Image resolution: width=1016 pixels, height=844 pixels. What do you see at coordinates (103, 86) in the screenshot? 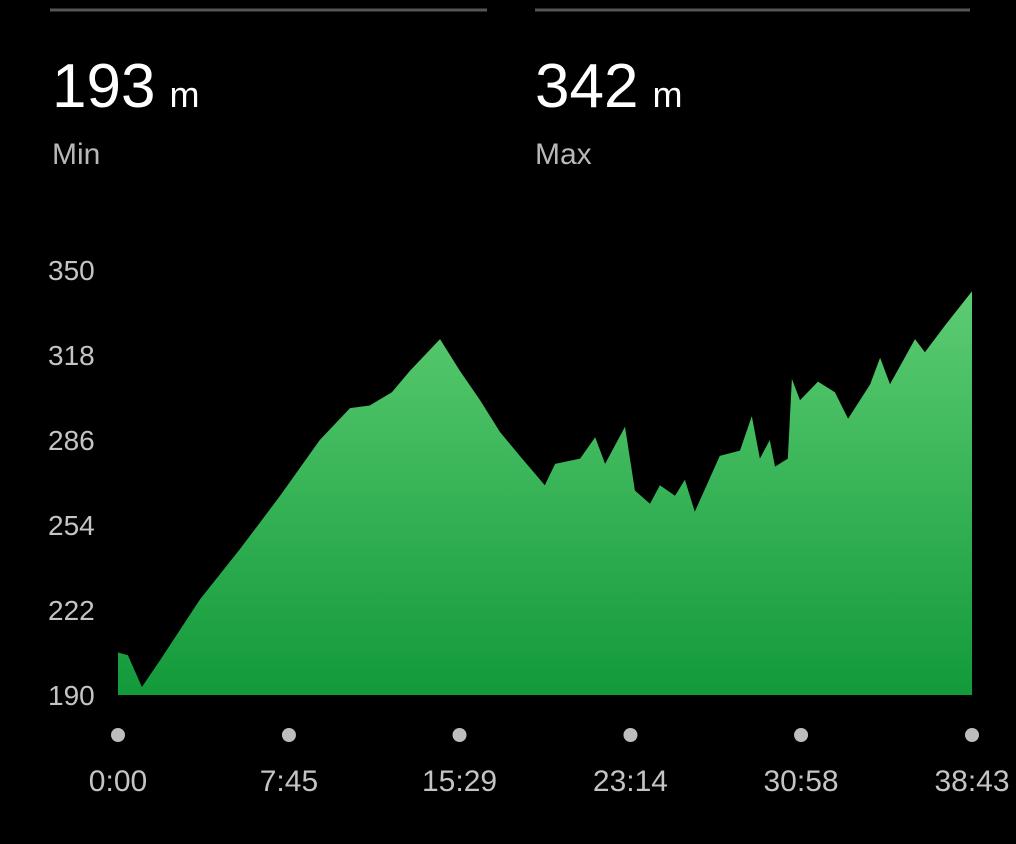
I see `stat-number: 193` at bounding box center [103, 86].